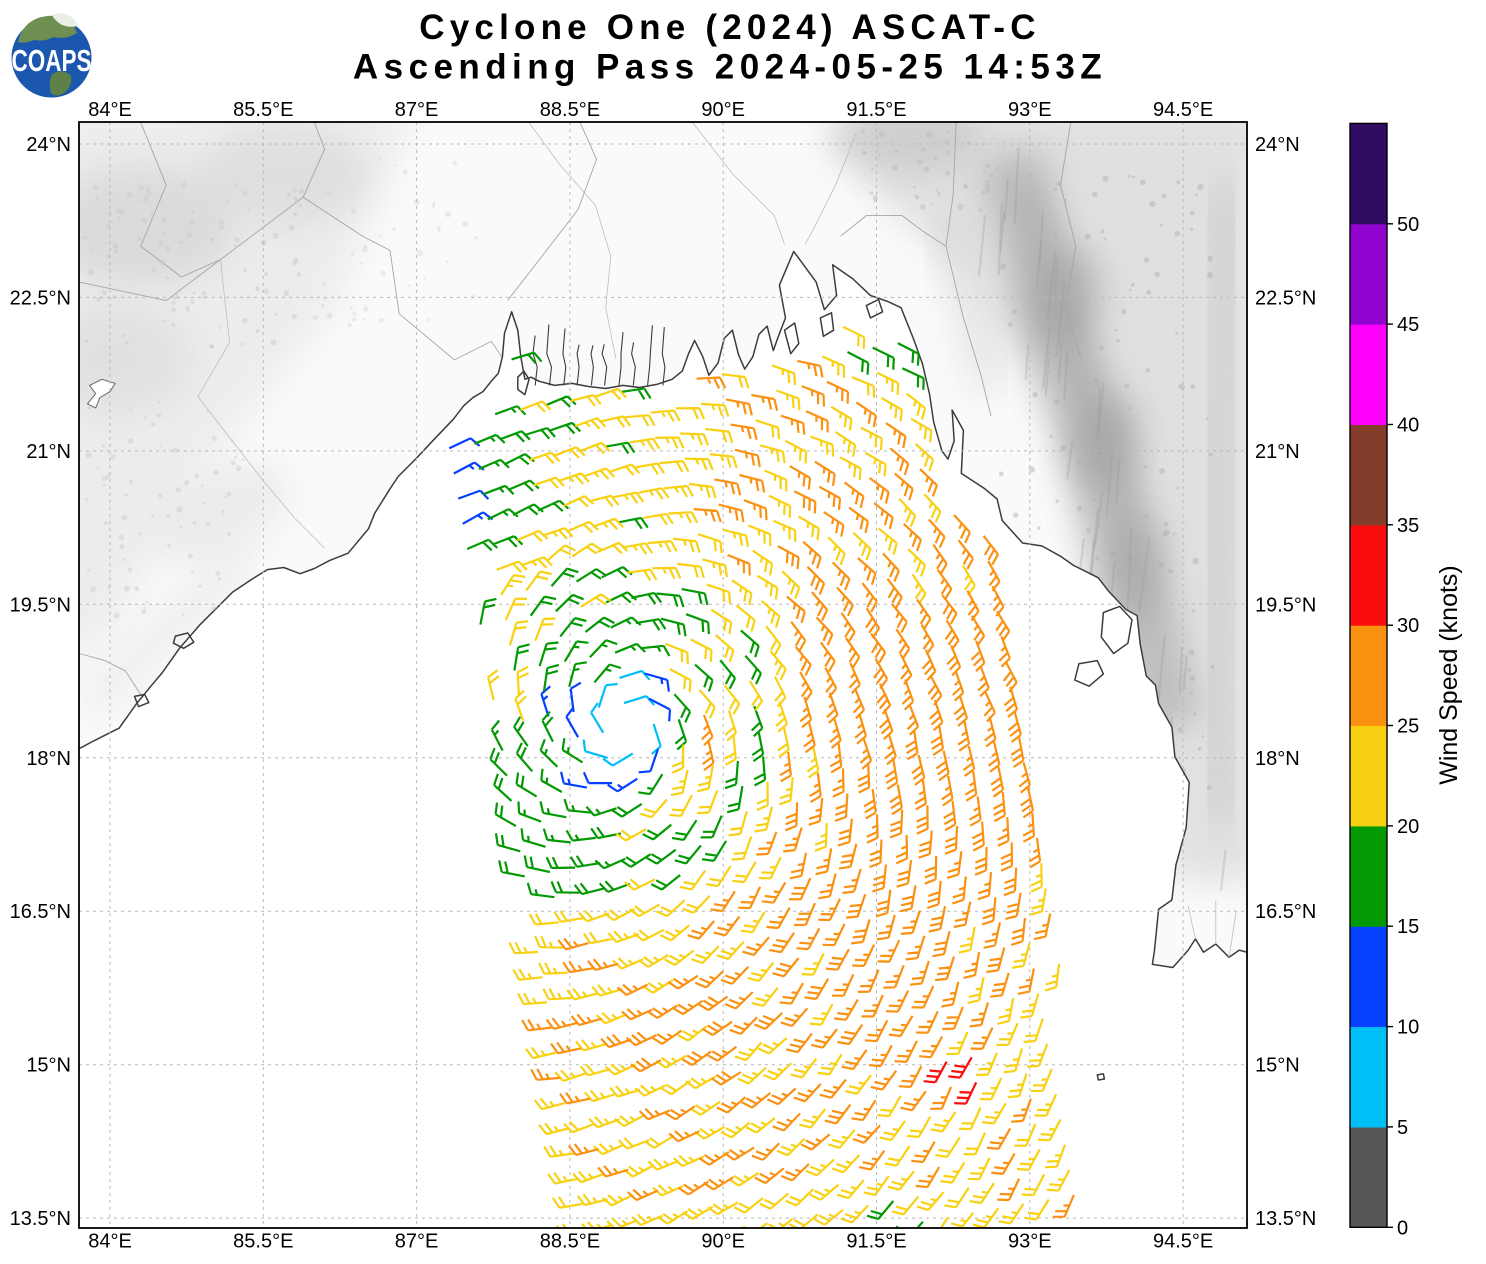  I want to click on svg-text: 20, so click(1408, 827).